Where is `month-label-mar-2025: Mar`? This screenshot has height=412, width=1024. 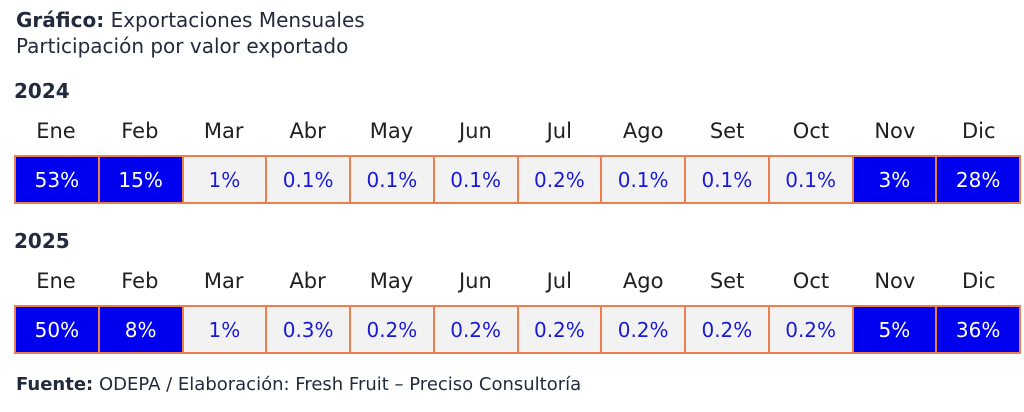
month-label-mar-2025: Mar is located at coordinates (223, 281).